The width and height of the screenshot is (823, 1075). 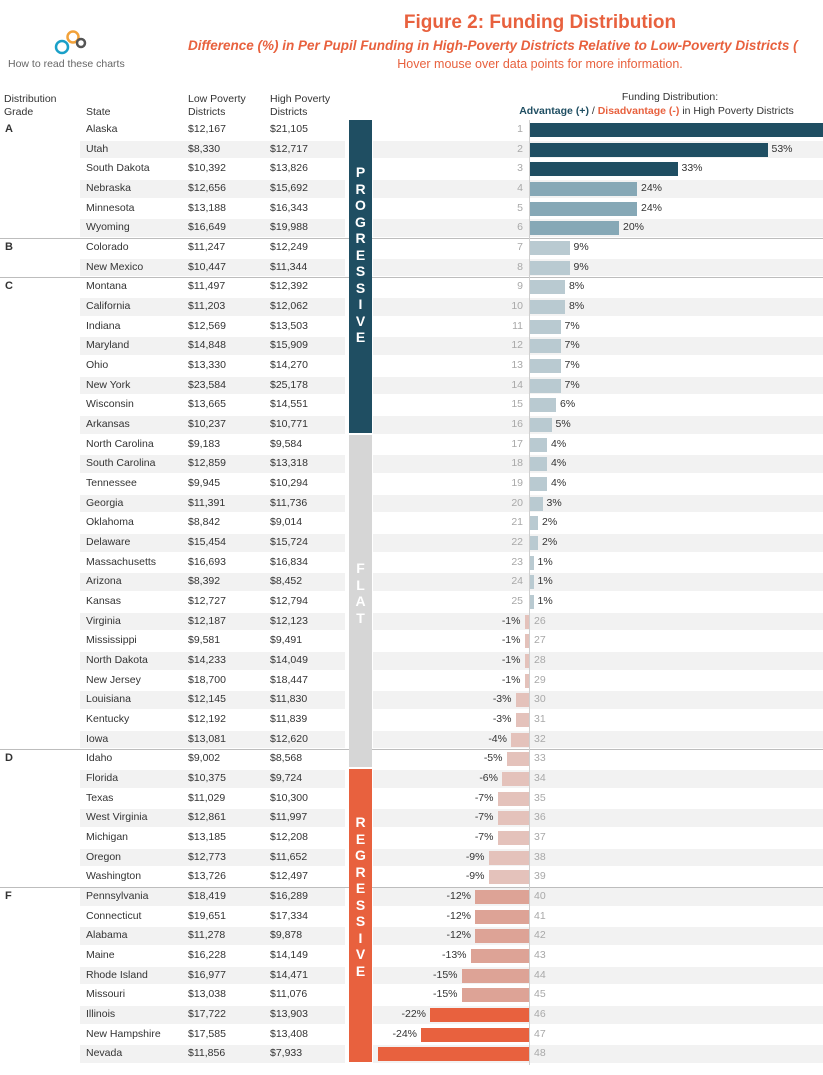 I want to click on table-row: New Jersey $18,700 $18,447 29 -1%, so click(x=411, y=681).